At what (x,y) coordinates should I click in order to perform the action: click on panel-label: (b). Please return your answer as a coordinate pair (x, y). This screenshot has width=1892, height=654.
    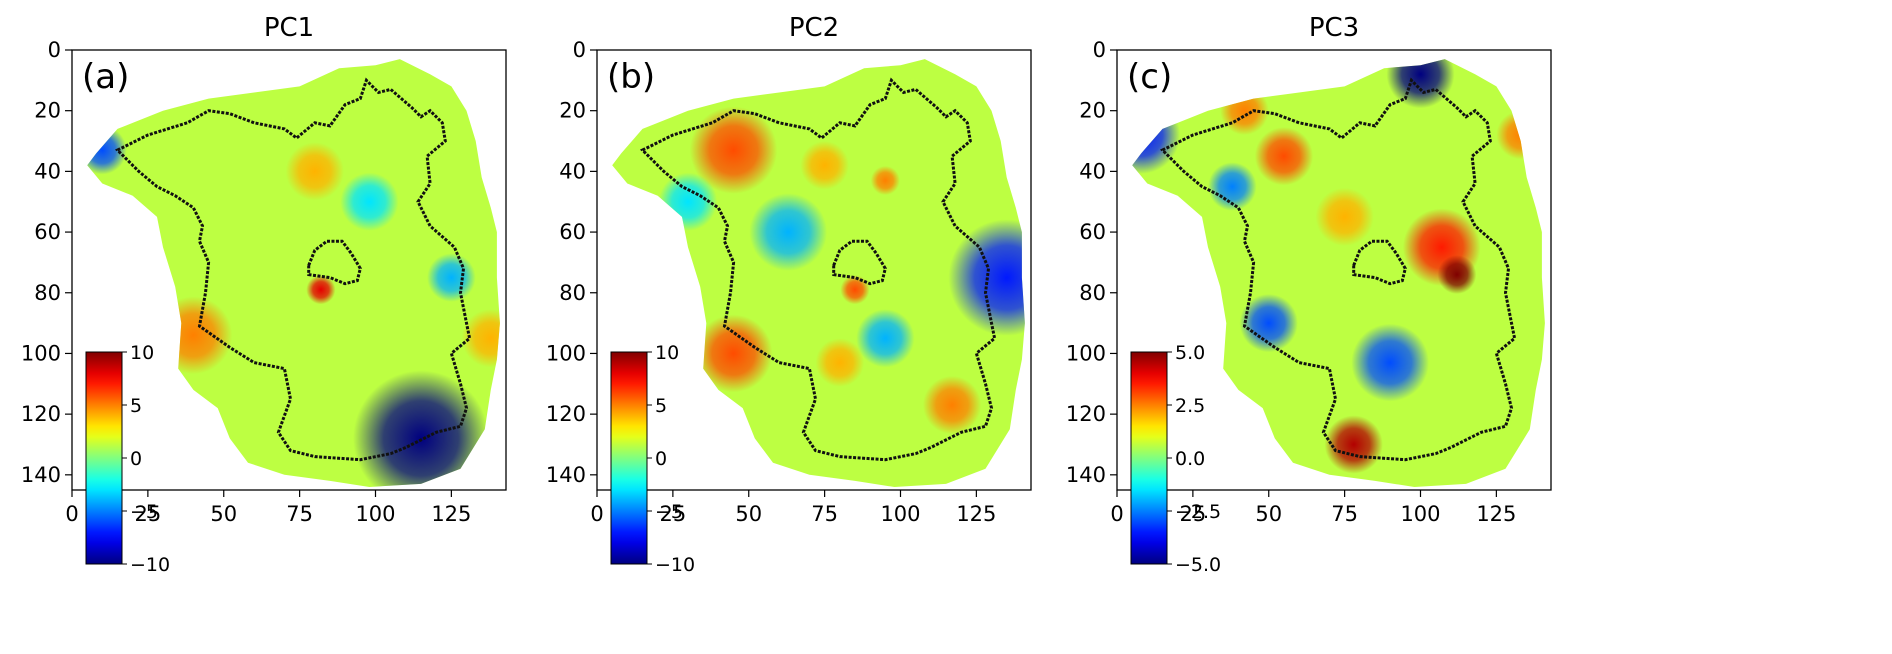
    Looking at the image, I should click on (631, 77).